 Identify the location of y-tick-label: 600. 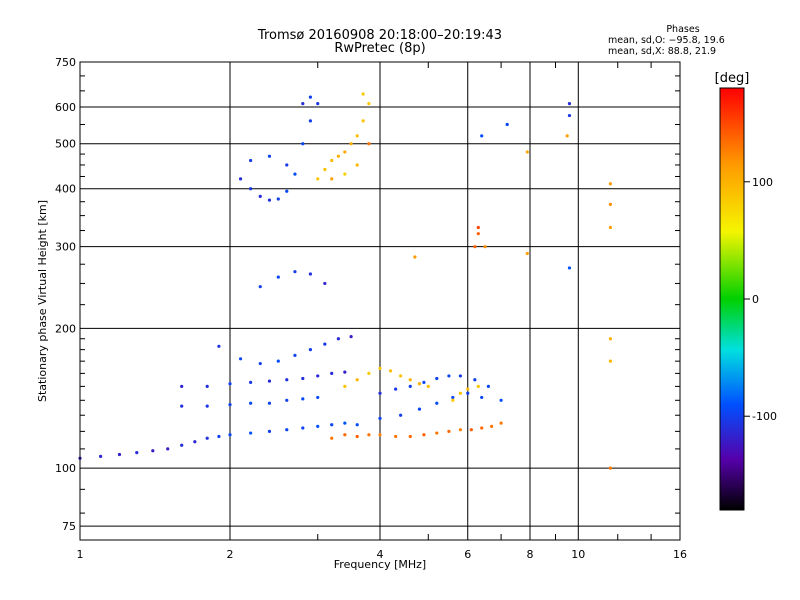
(65, 107).